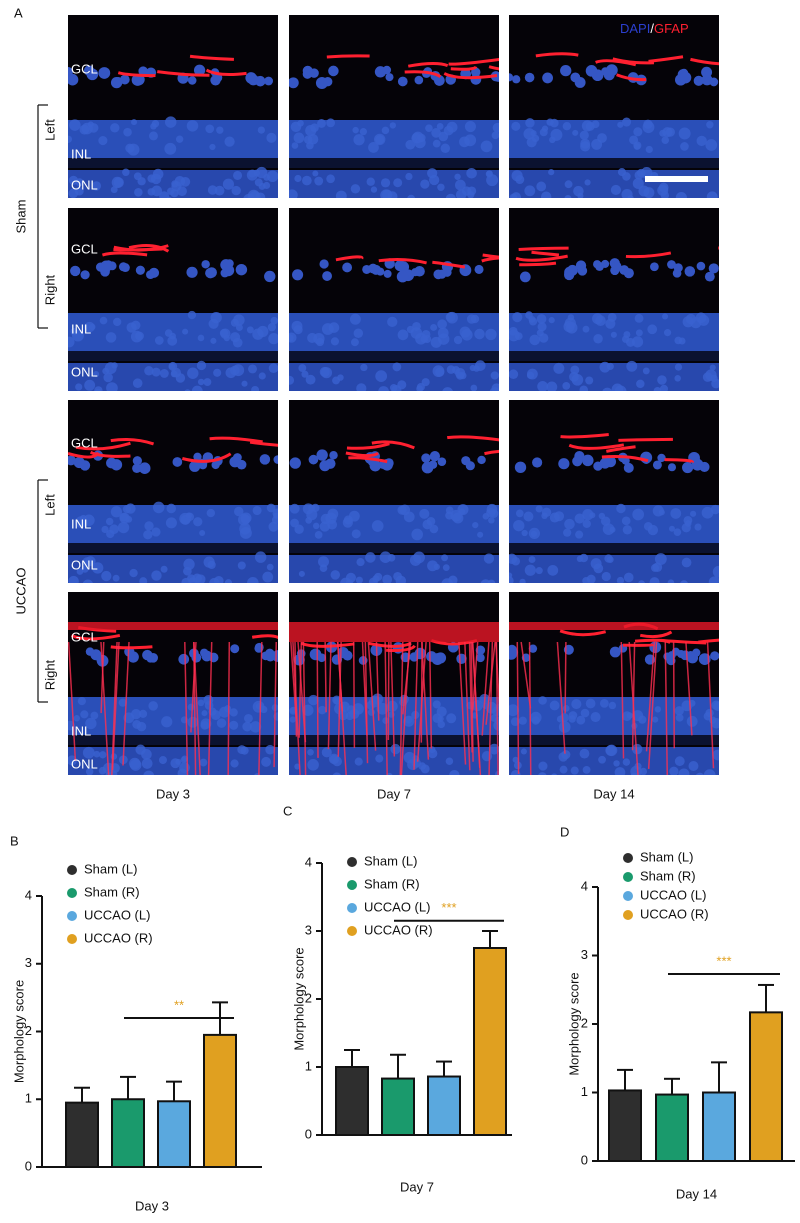  Describe the element at coordinates (394, 793) in the screenshot. I see `day-label: Day 7` at that location.